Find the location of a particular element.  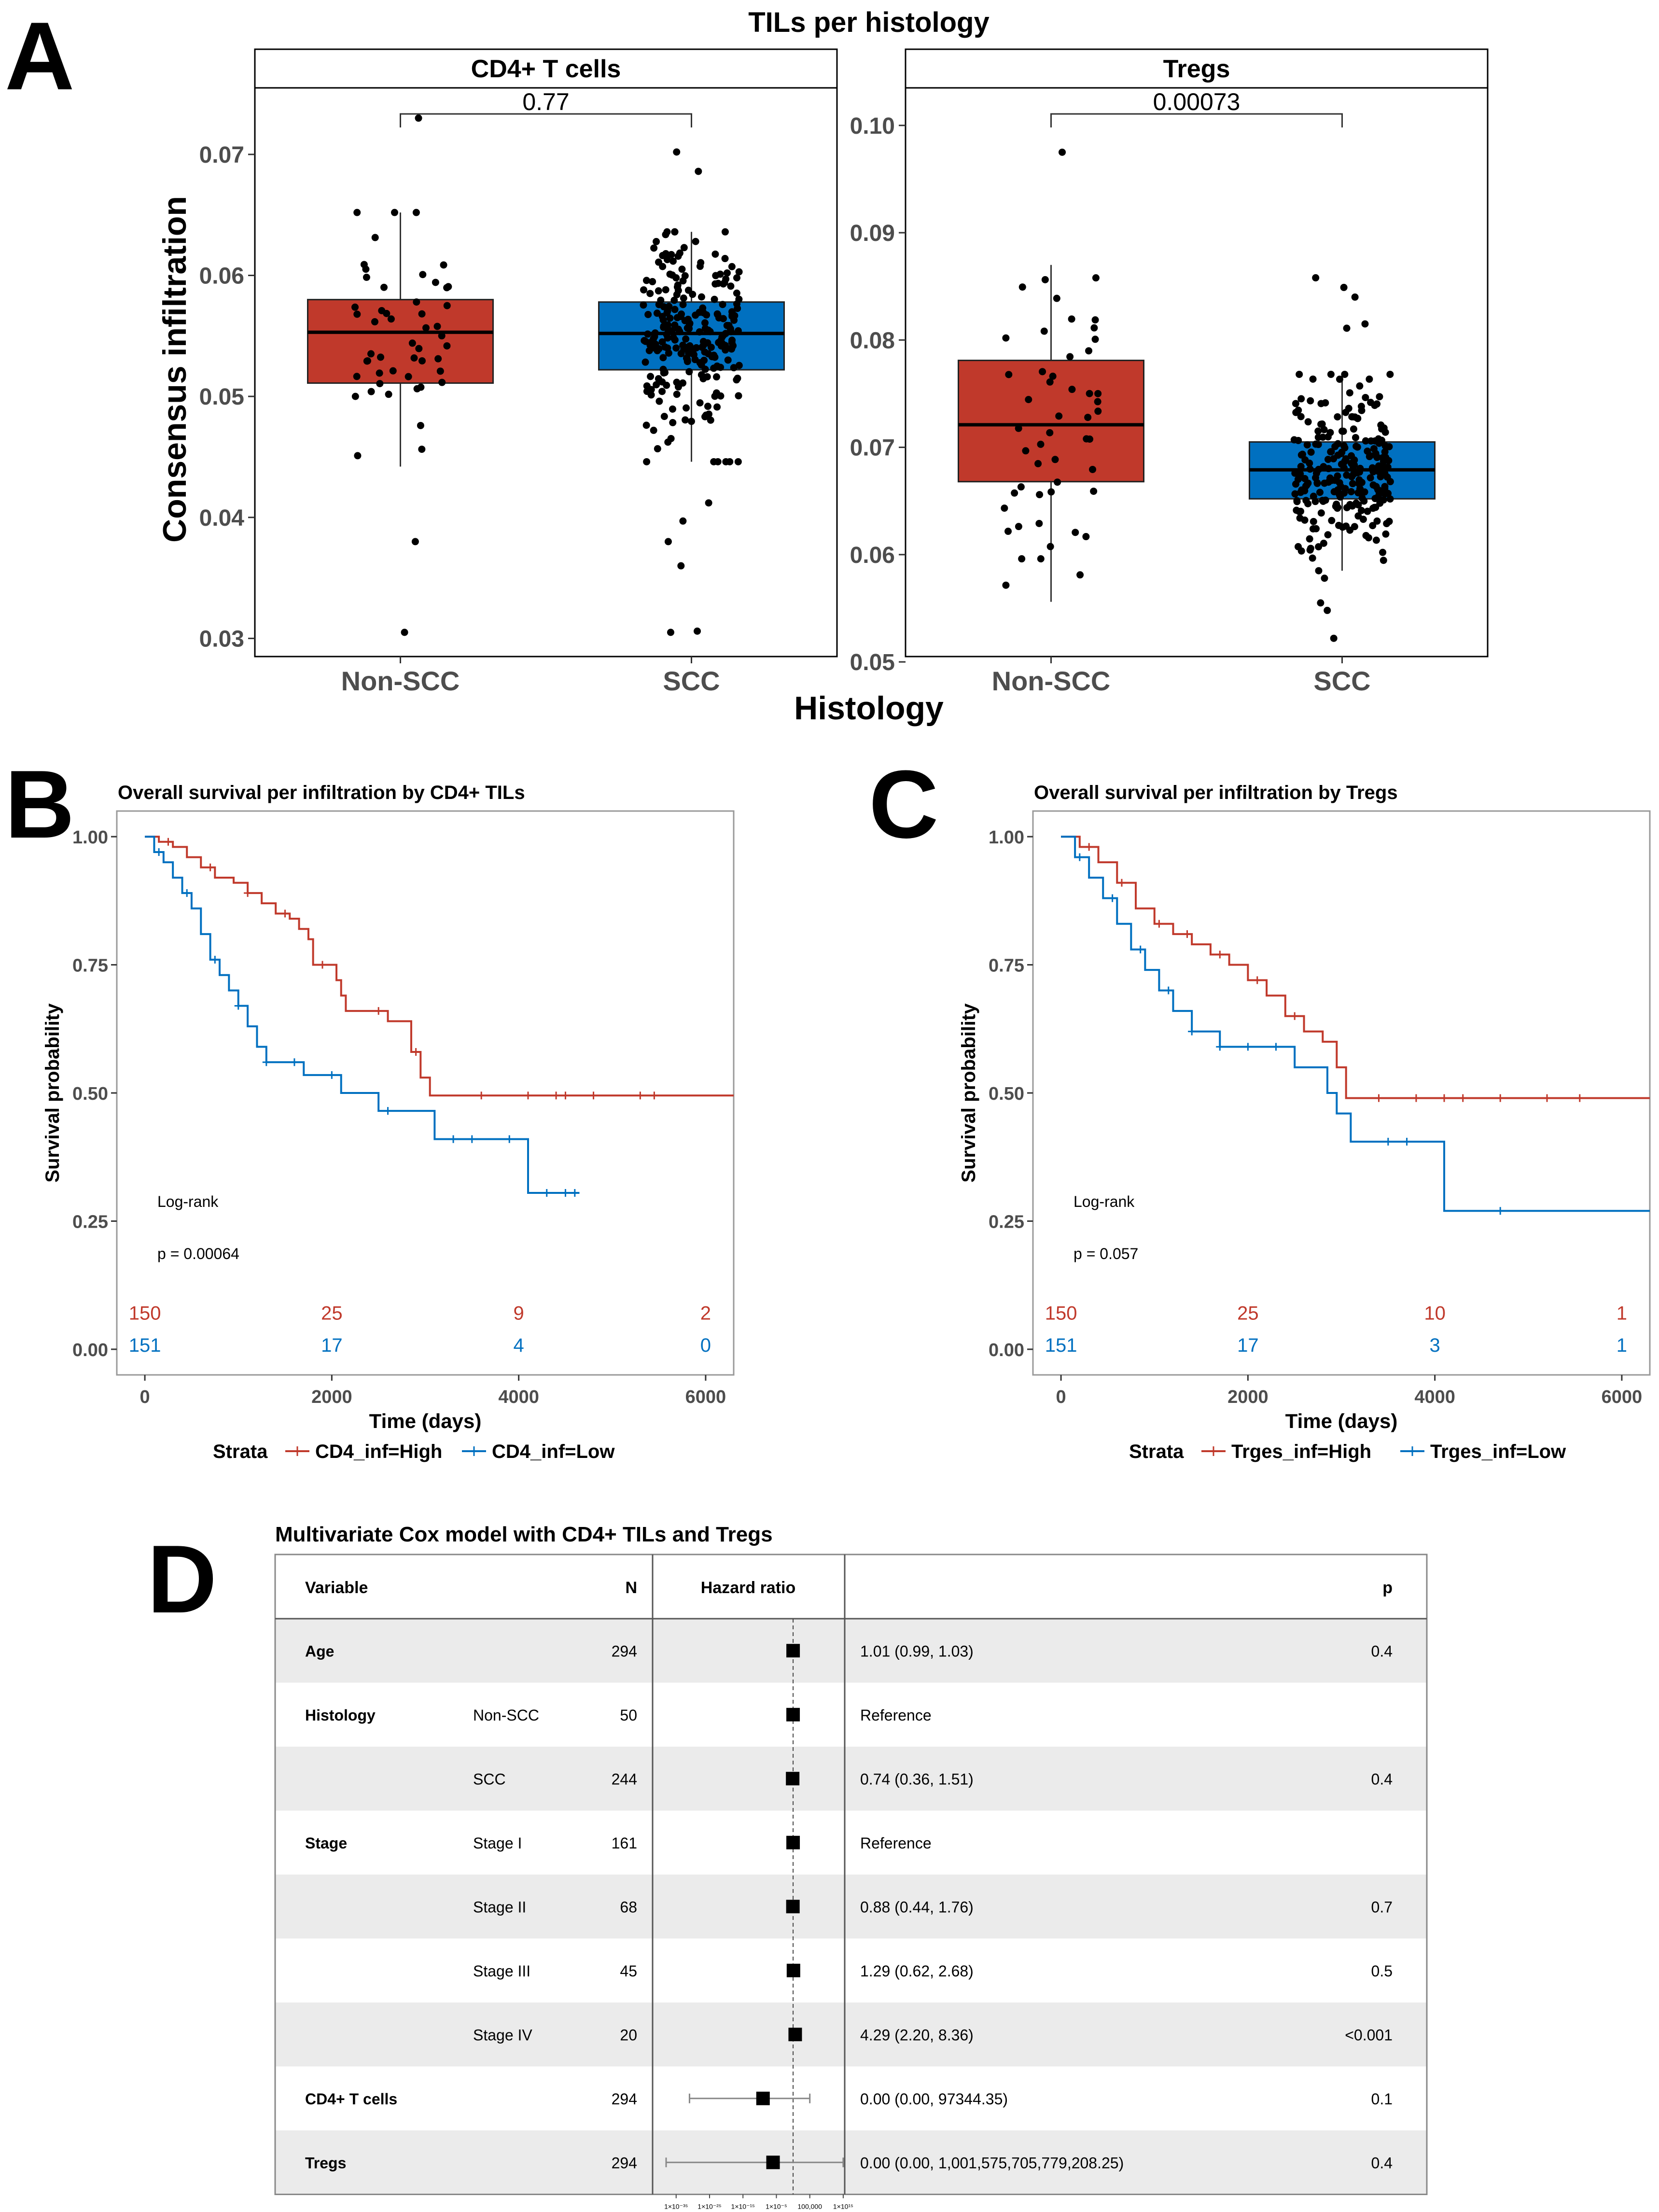

risk-count: 3 is located at coordinates (1435, 1346).